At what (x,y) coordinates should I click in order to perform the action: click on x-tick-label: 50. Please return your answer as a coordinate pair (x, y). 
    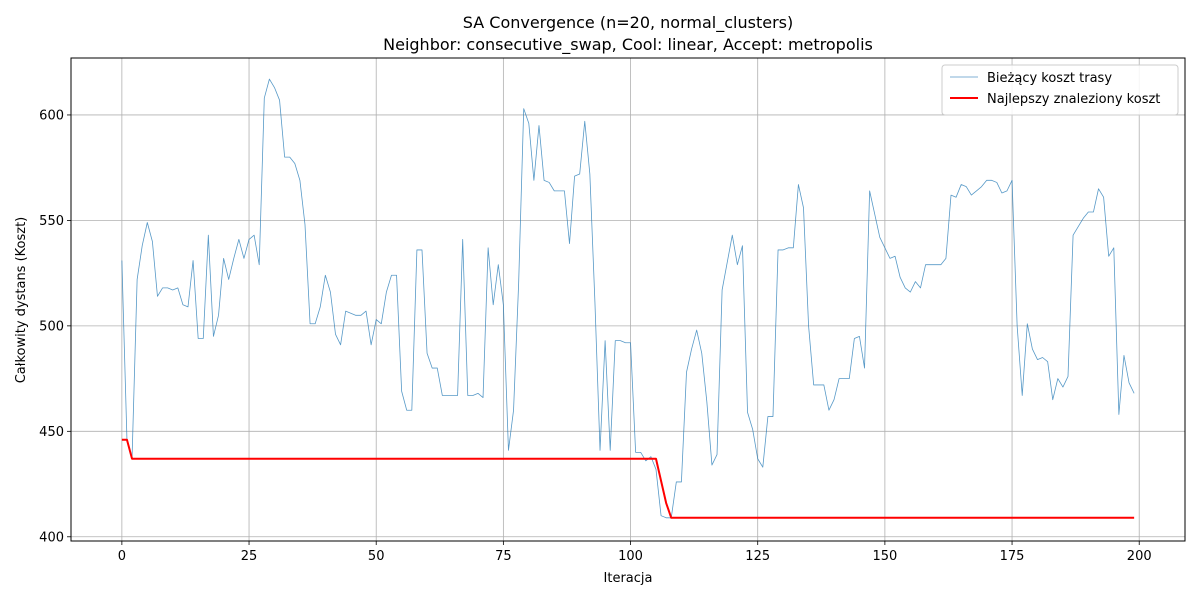
    Looking at the image, I should click on (376, 556).